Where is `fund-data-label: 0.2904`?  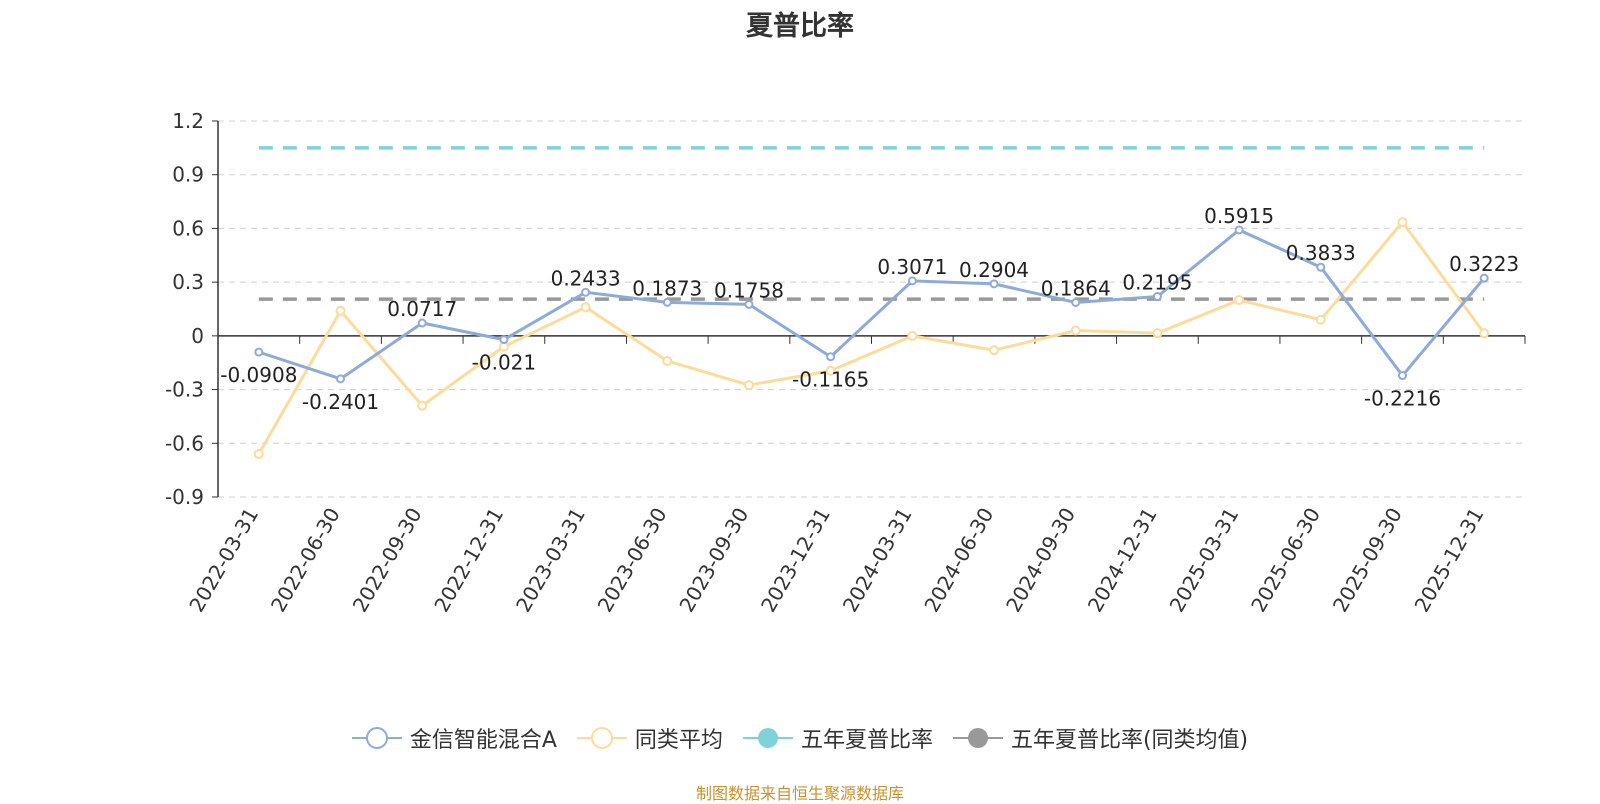 fund-data-label: 0.2904 is located at coordinates (994, 270).